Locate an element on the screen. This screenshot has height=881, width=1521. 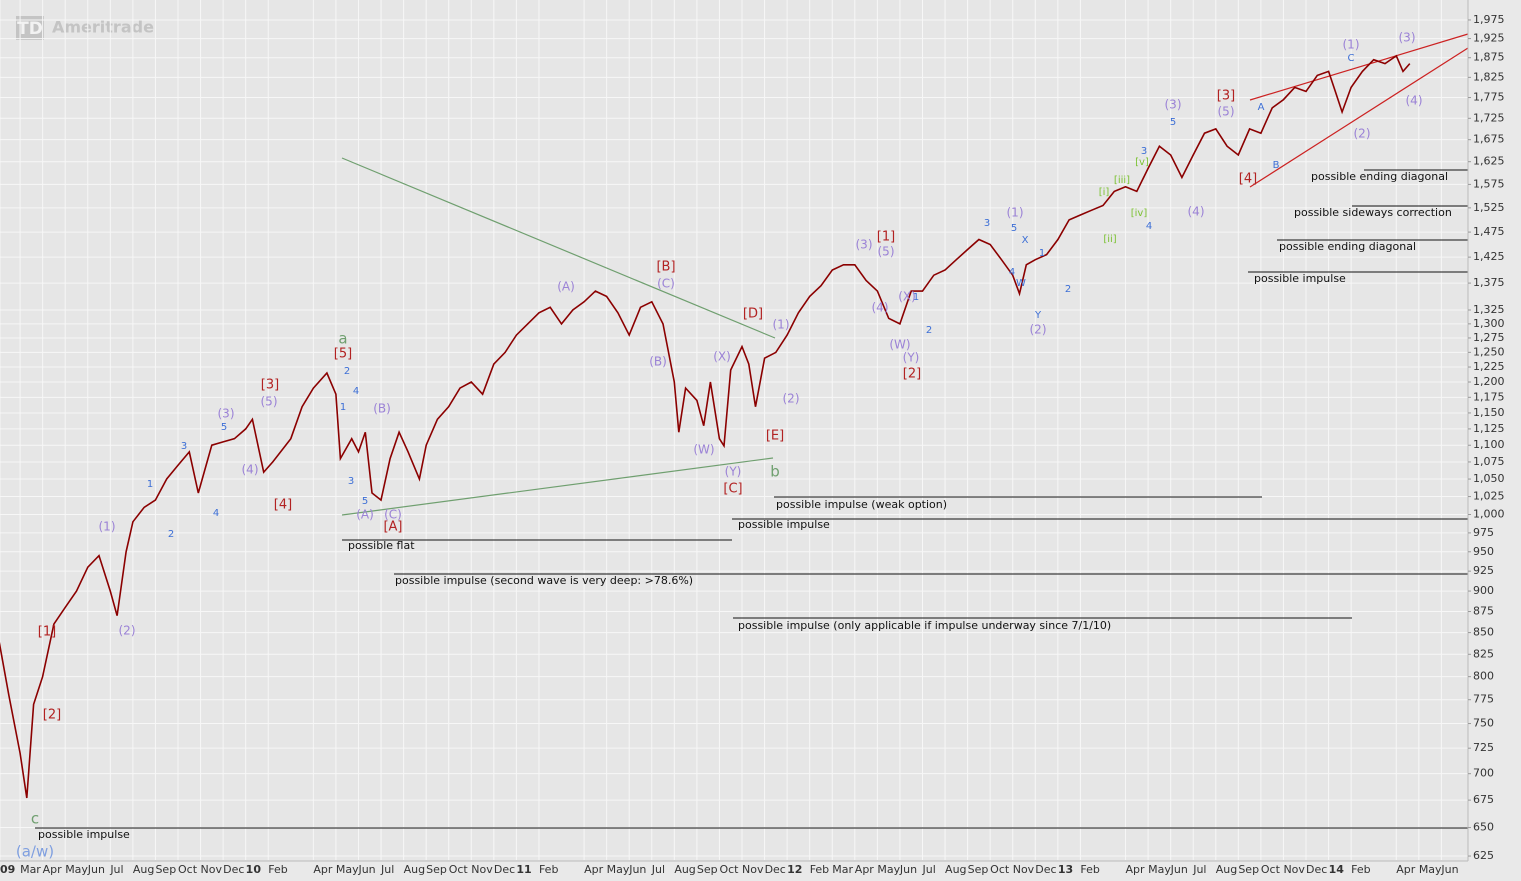
wave-label: a is located at coordinates (342, 339).